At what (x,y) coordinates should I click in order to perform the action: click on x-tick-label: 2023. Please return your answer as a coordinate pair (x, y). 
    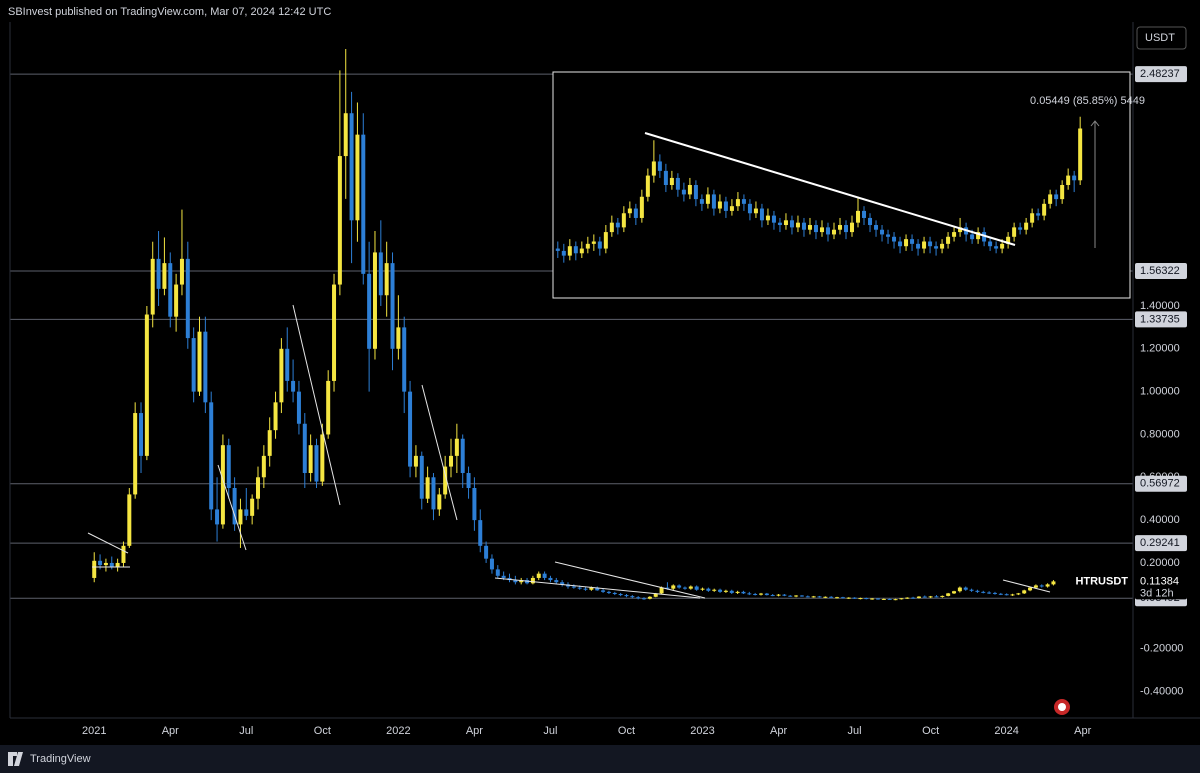
    Looking at the image, I should click on (702, 731).